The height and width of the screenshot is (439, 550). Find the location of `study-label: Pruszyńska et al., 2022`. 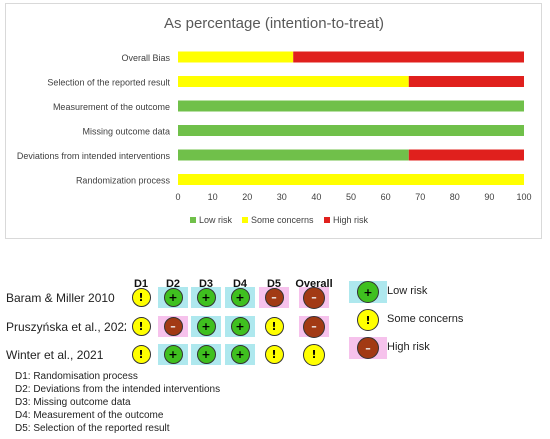

study-label: Pruszyńska et al., 2022 is located at coordinates (68, 327).